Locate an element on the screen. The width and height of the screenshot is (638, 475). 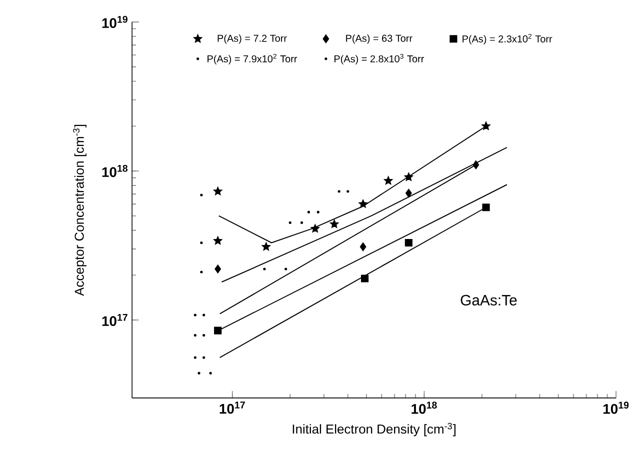
x-tick-label: 10$^{17}$ is located at coordinates (232, 408).